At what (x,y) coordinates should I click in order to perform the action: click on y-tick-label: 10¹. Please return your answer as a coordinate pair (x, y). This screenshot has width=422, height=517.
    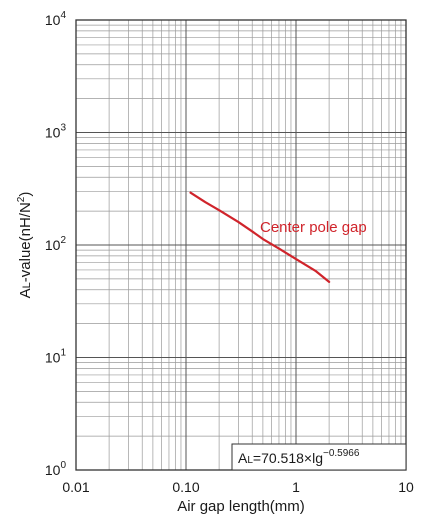
    Looking at the image, I should click on (56, 357).